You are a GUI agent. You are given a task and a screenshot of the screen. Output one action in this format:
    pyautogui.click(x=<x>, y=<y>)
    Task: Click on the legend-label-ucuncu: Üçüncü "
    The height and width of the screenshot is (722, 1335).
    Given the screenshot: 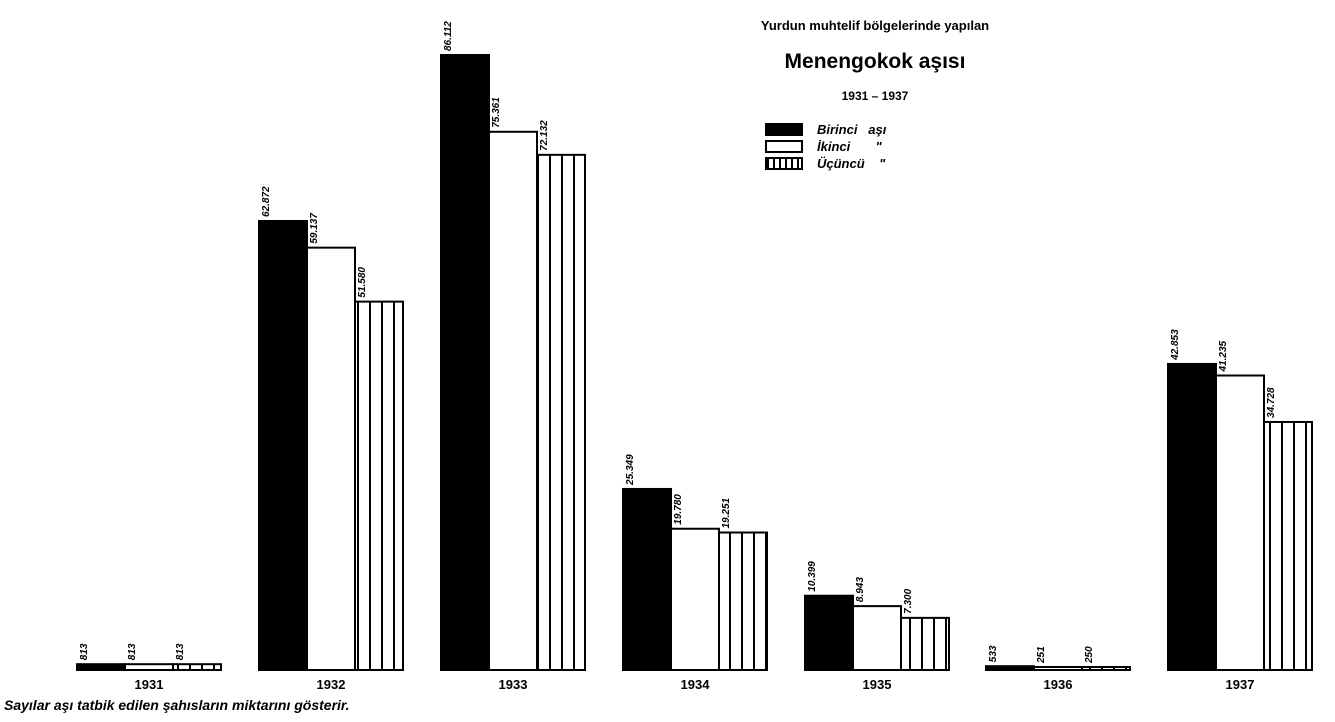 What is the action you would take?
    pyautogui.click(x=851, y=163)
    